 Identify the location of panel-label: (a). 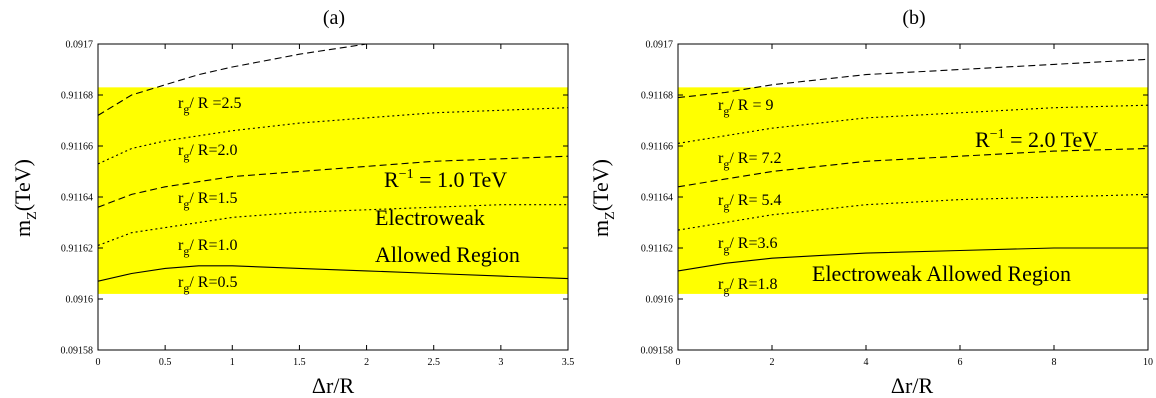
(334, 18).